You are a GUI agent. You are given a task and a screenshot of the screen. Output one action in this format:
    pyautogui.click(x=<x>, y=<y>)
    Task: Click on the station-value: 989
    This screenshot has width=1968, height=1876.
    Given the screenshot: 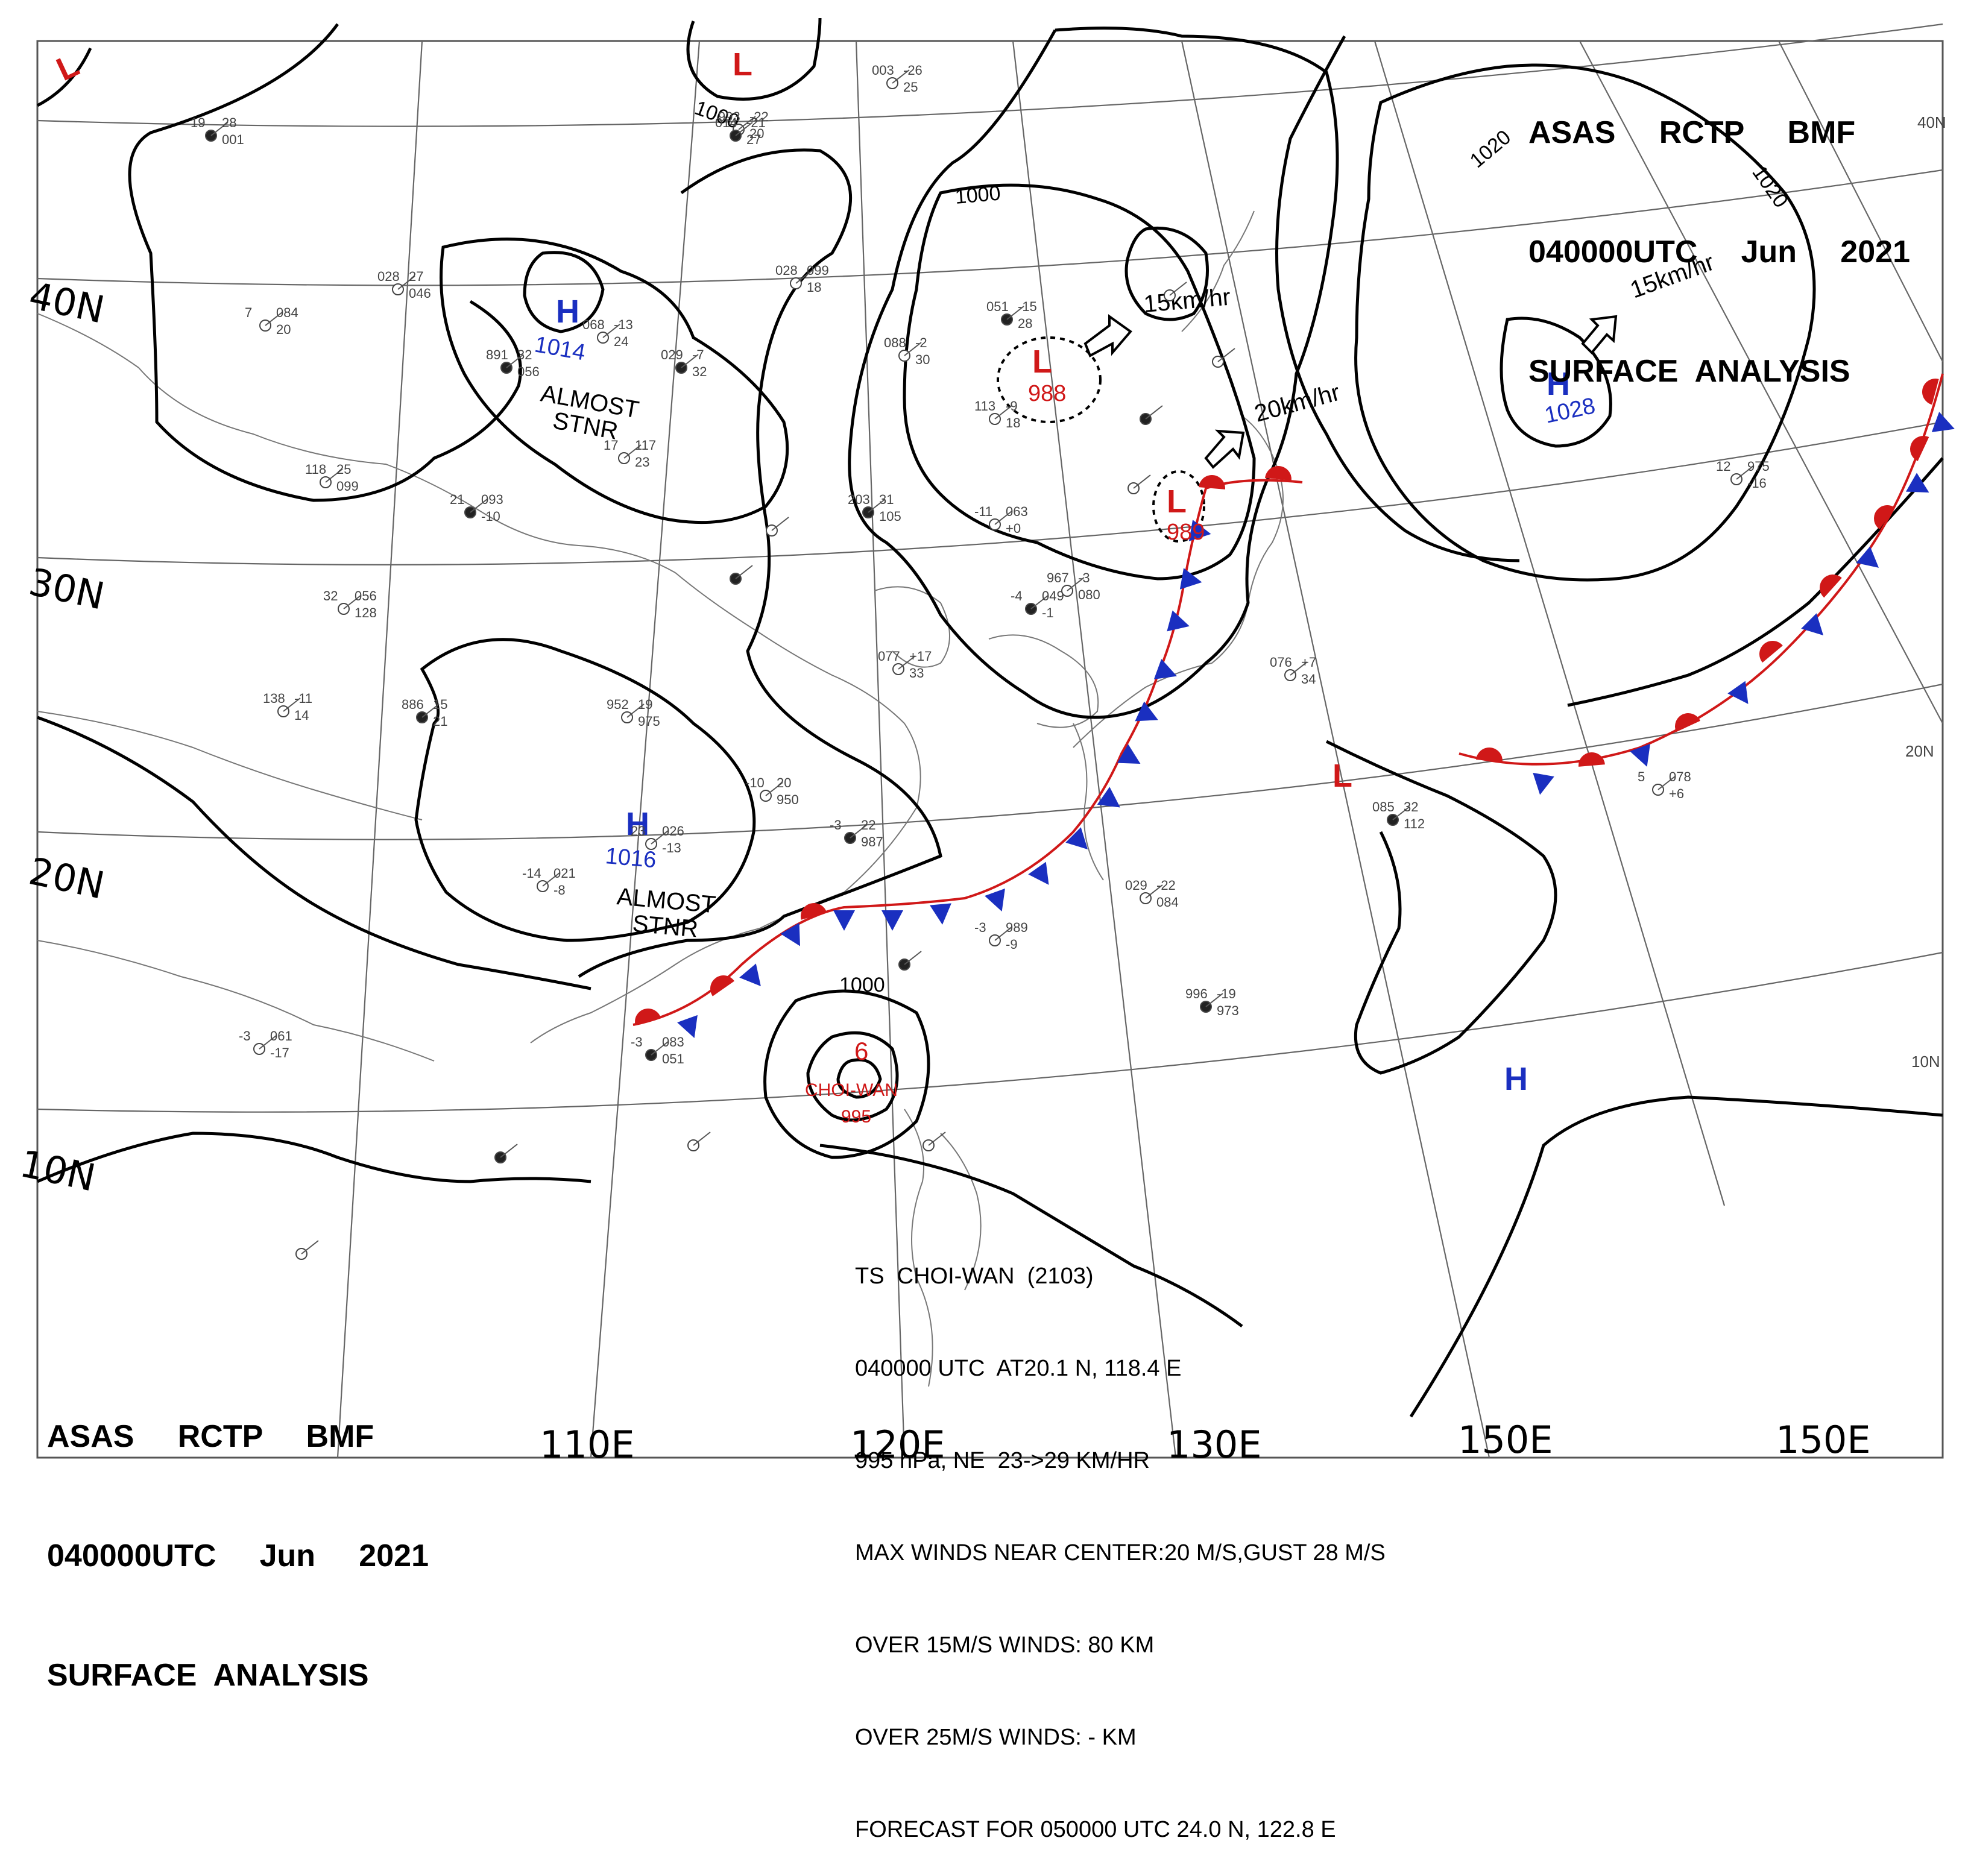 What is the action you would take?
    pyautogui.click(x=1017, y=927)
    